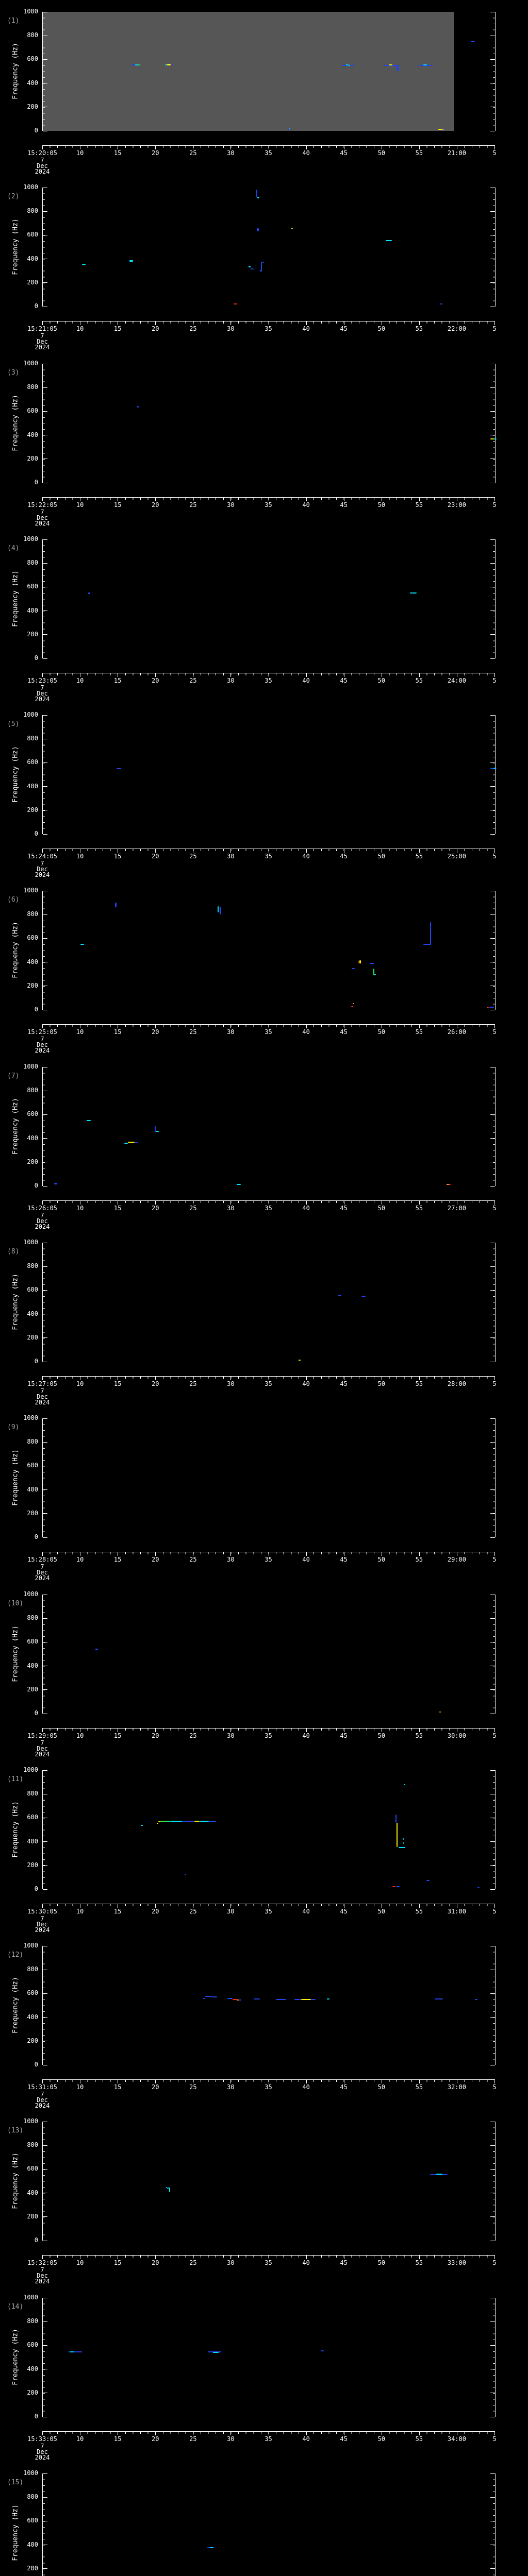 Image resolution: width=528 pixels, height=2576 pixels. What do you see at coordinates (117, 856) in the screenshot?
I see `x-tick-label: 15` at bounding box center [117, 856].